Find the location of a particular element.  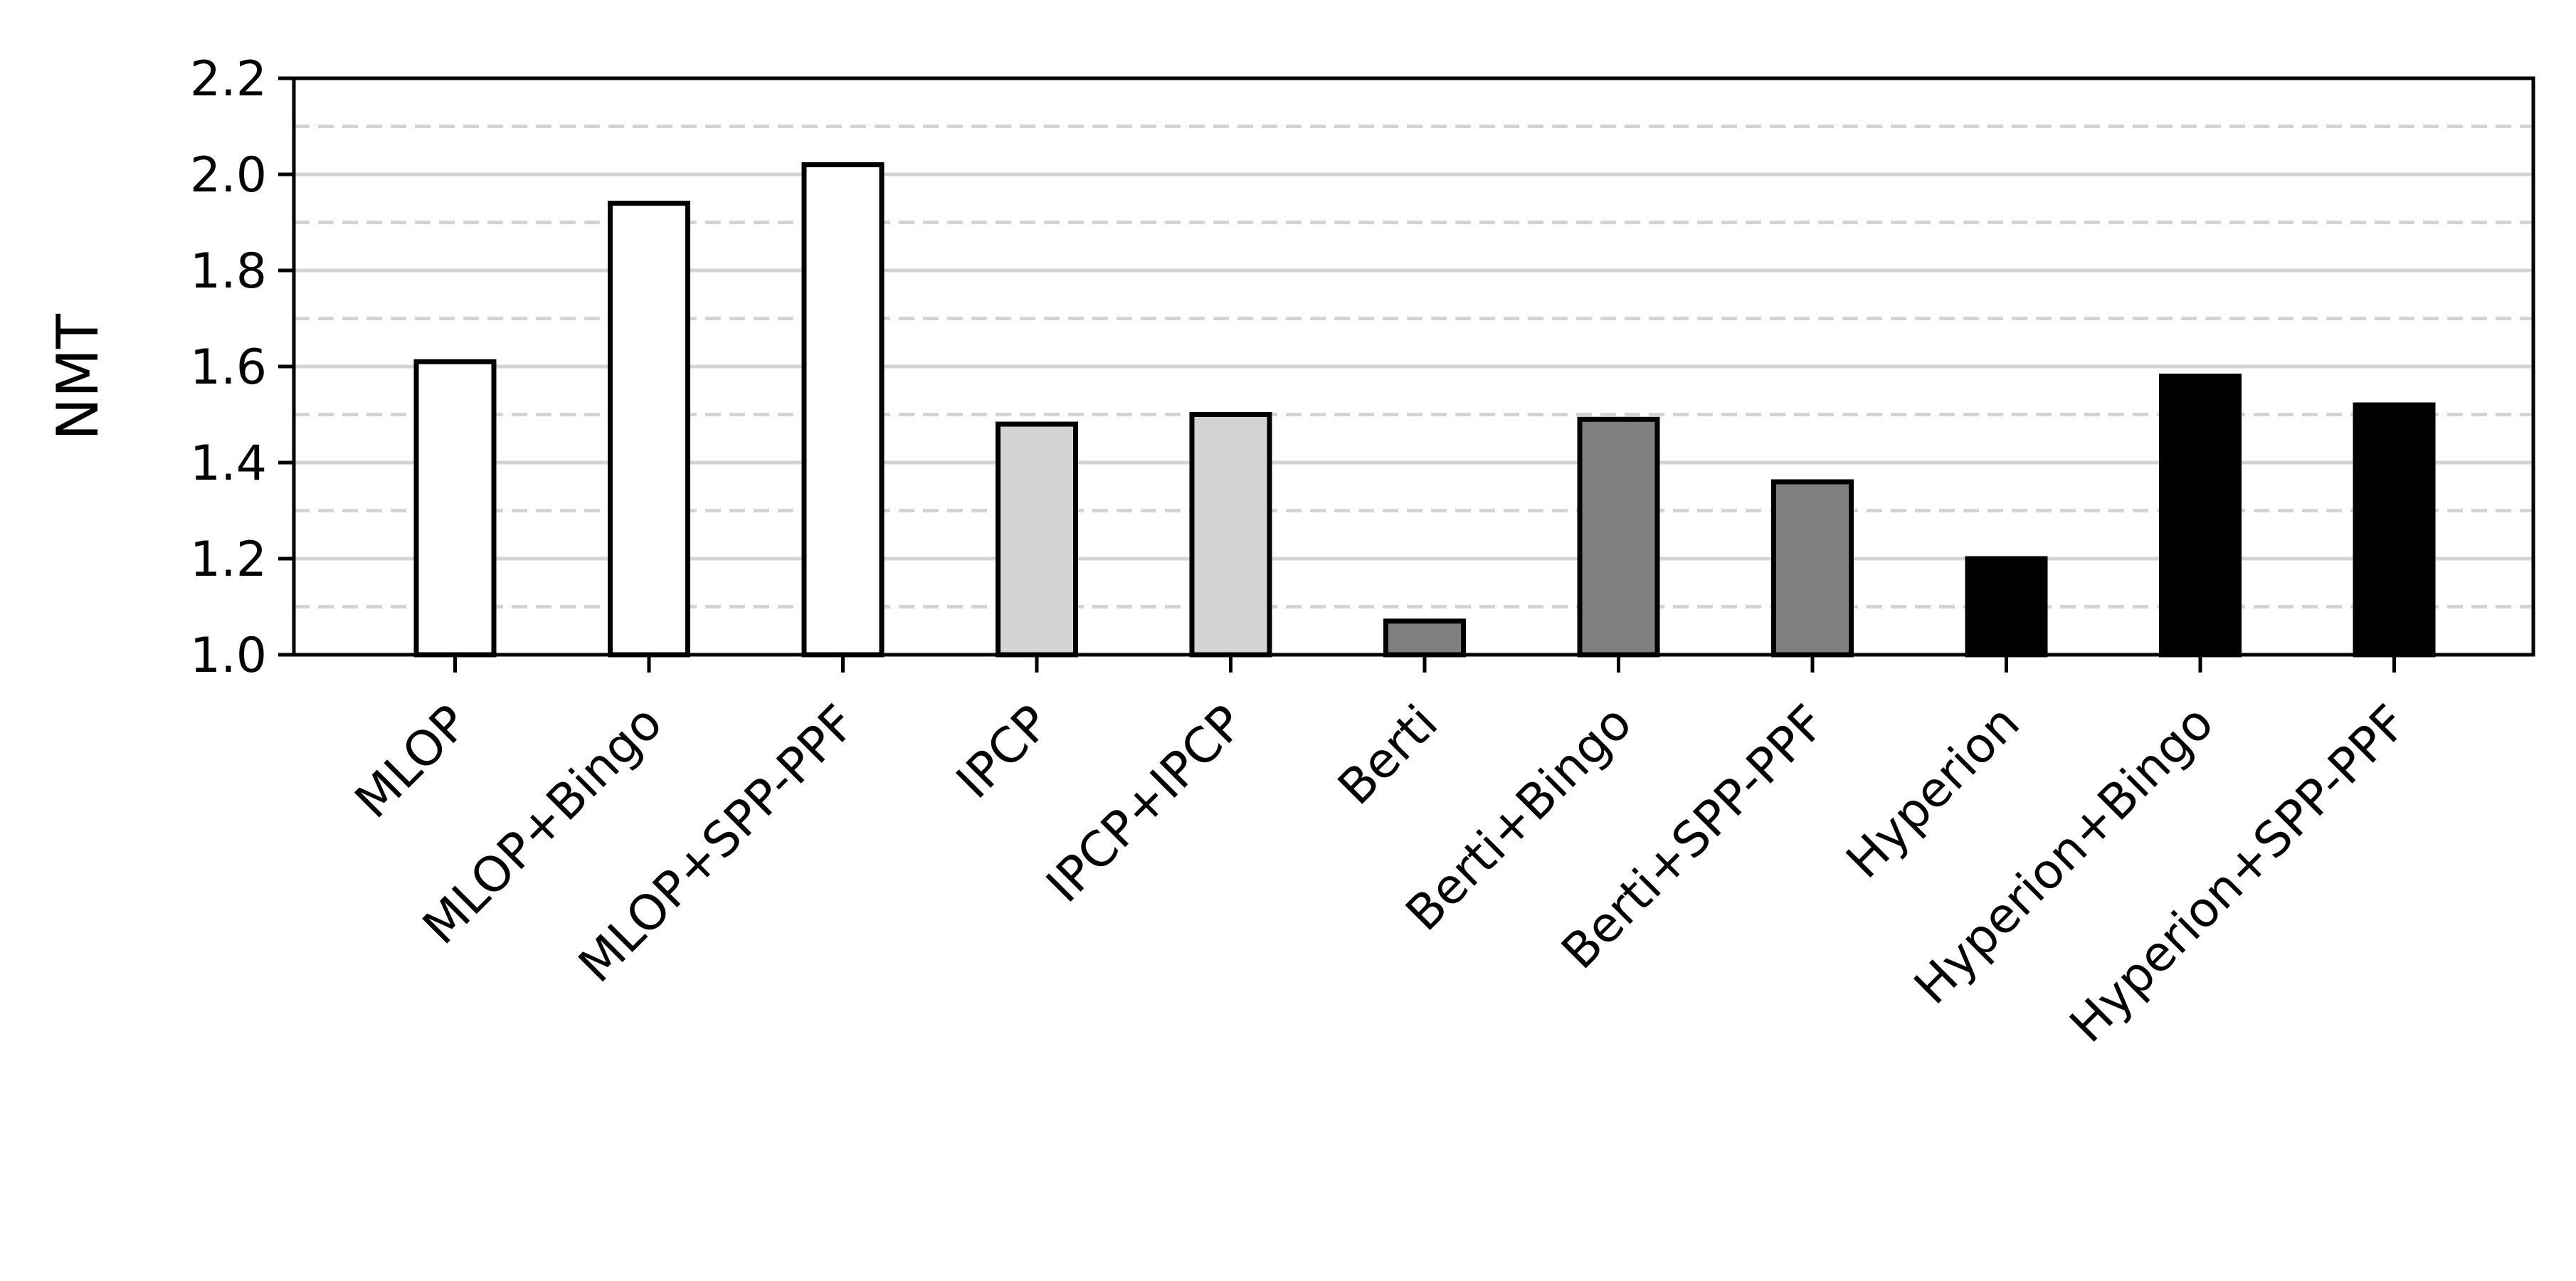

y-tick-label: 2.0 is located at coordinates (229, 175).